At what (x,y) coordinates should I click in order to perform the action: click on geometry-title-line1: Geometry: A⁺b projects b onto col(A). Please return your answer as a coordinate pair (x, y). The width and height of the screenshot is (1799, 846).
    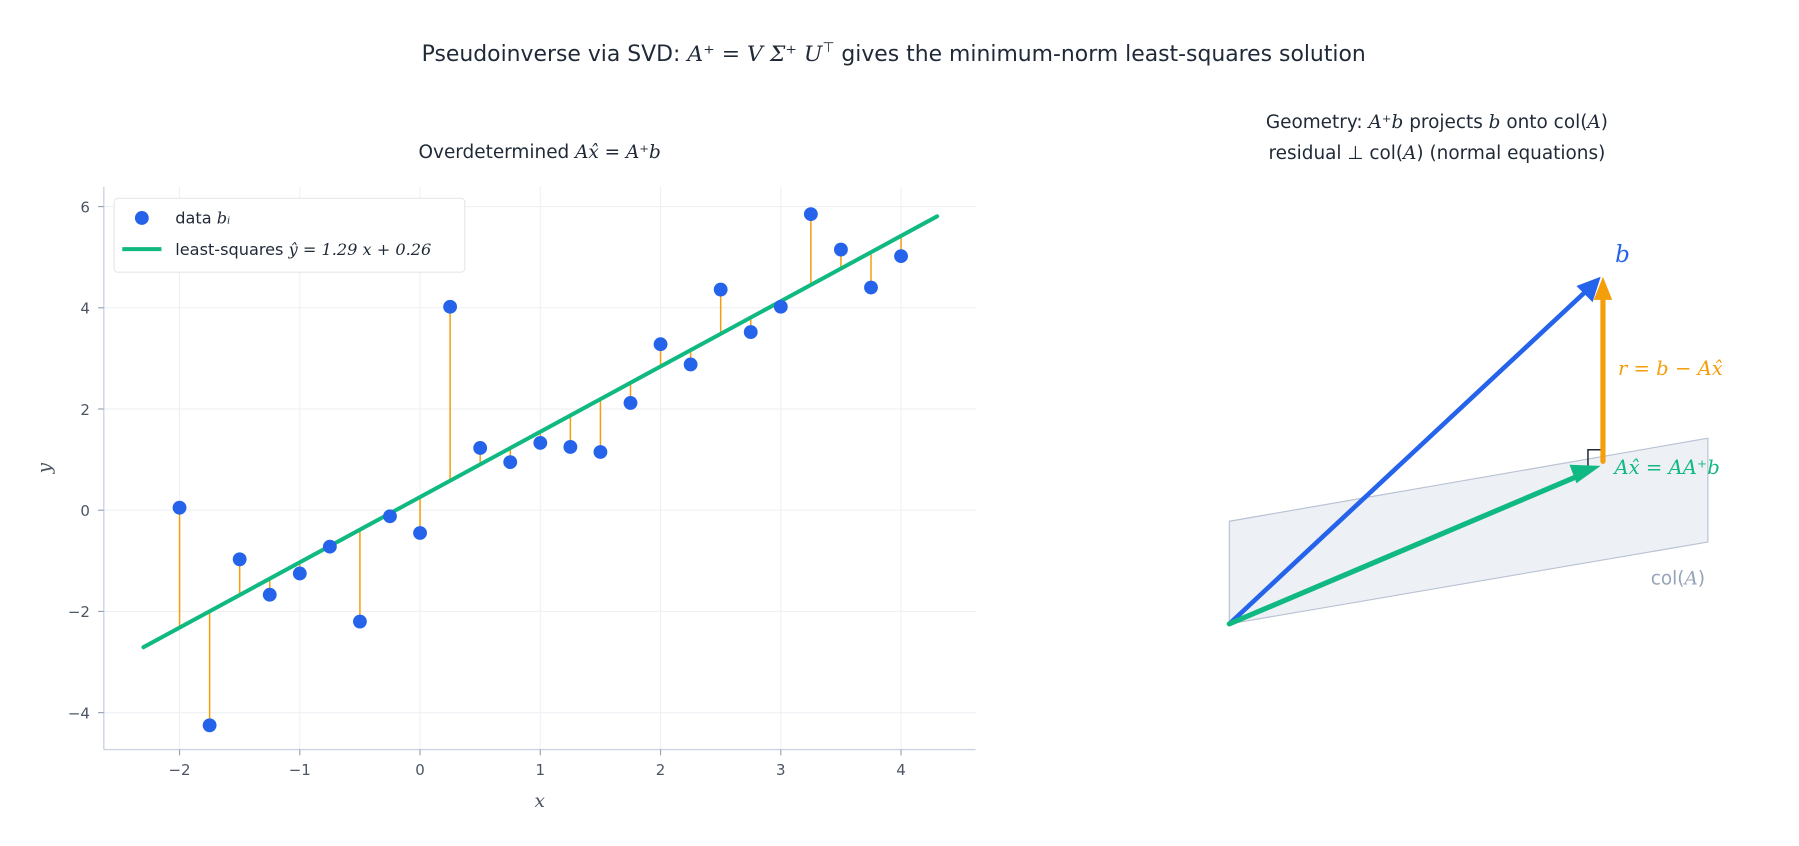
    Looking at the image, I should click on (1437, 122).